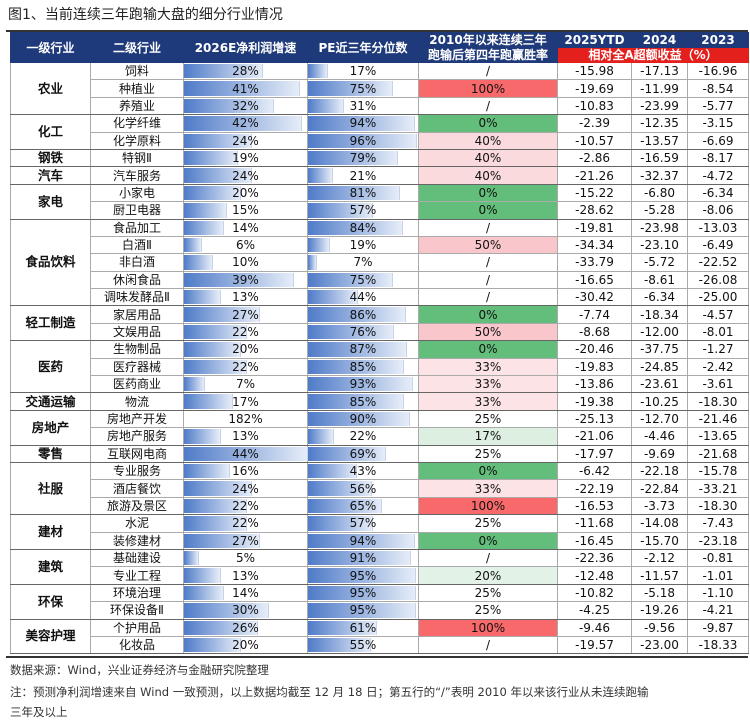  What do you see at coordinates (245, 210) in the screenshot?
I see `bar-value: 15%` at bounding box center [245, 210].